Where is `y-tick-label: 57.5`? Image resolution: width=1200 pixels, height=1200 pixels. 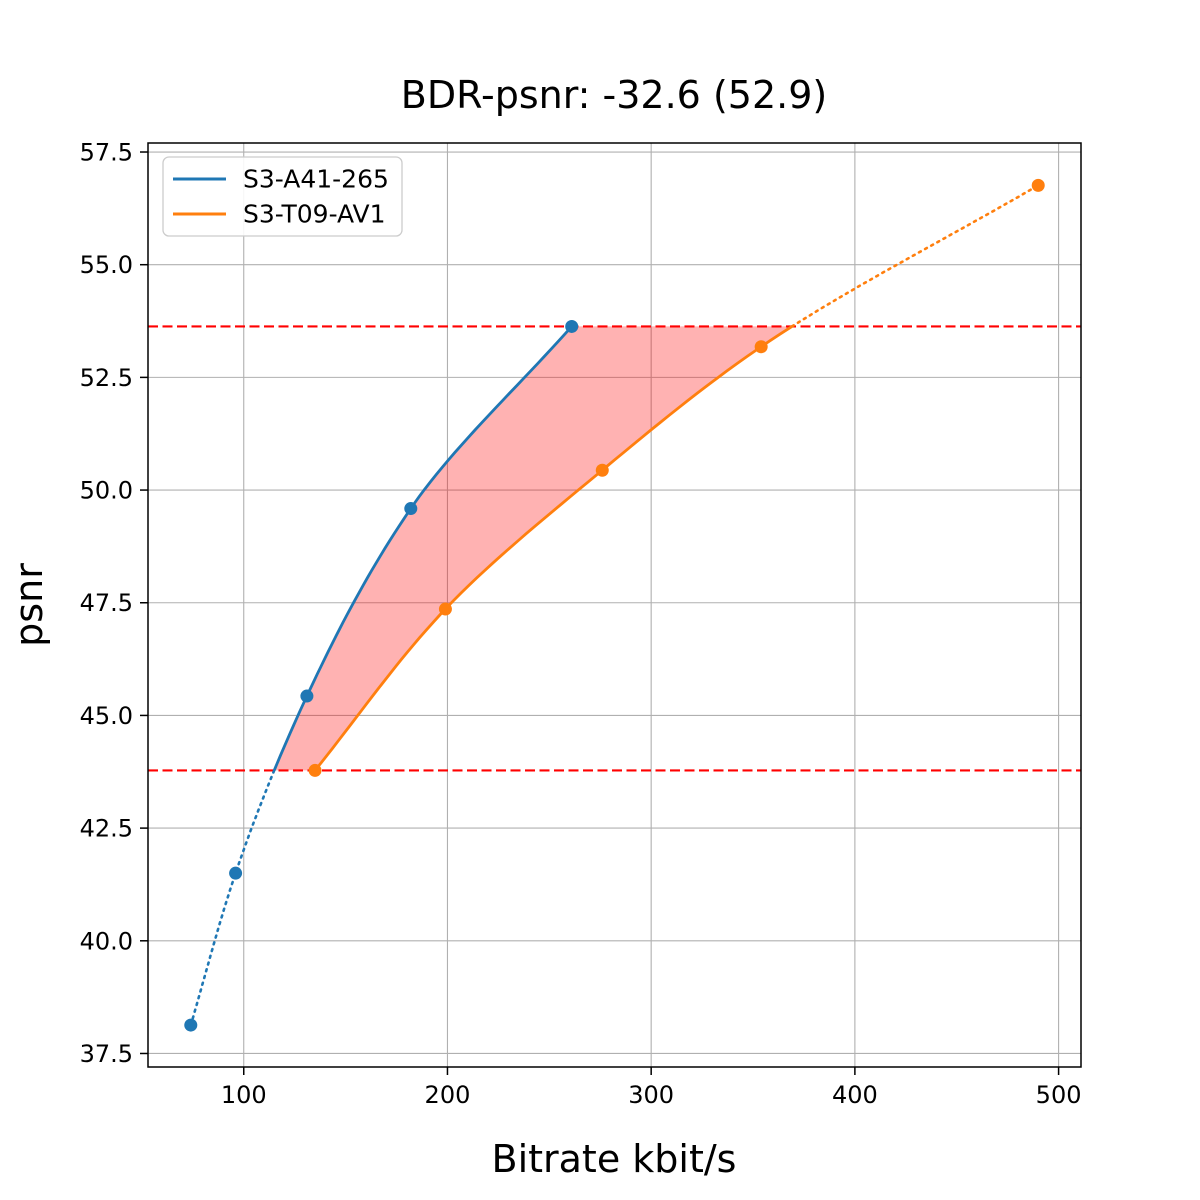 y-tick-label: 57.5 is located at coordinates (106, 153).